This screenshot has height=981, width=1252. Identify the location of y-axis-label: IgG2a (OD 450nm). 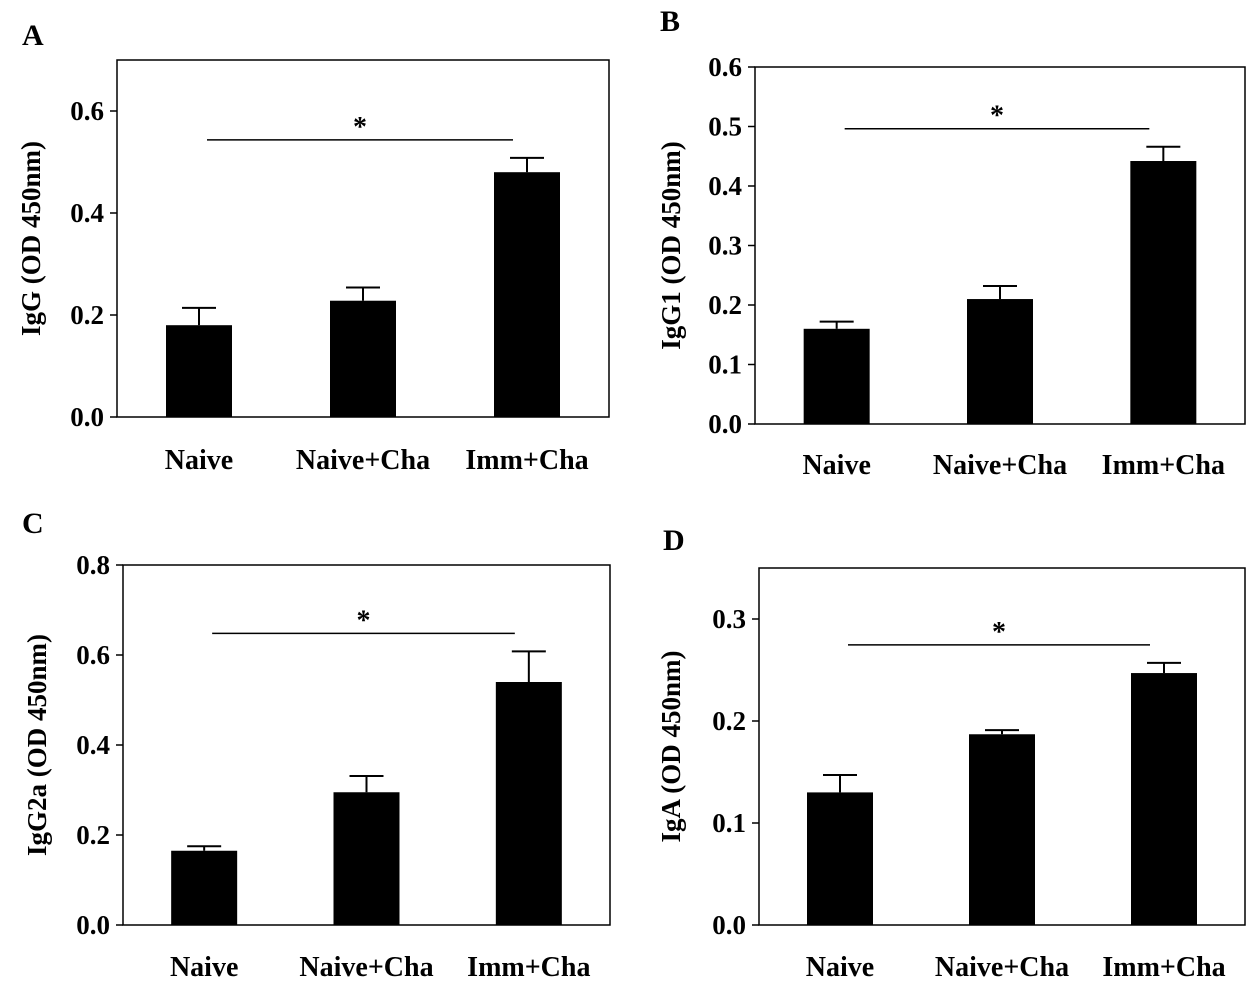
(37, 745).